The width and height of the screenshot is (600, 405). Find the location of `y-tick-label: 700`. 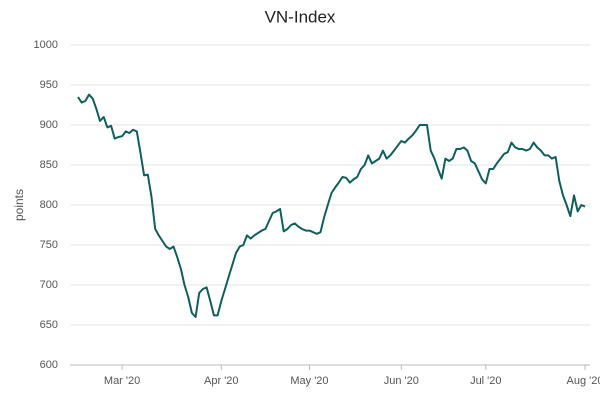

y-tick-label: 700 is located at coordinates (49, 285).